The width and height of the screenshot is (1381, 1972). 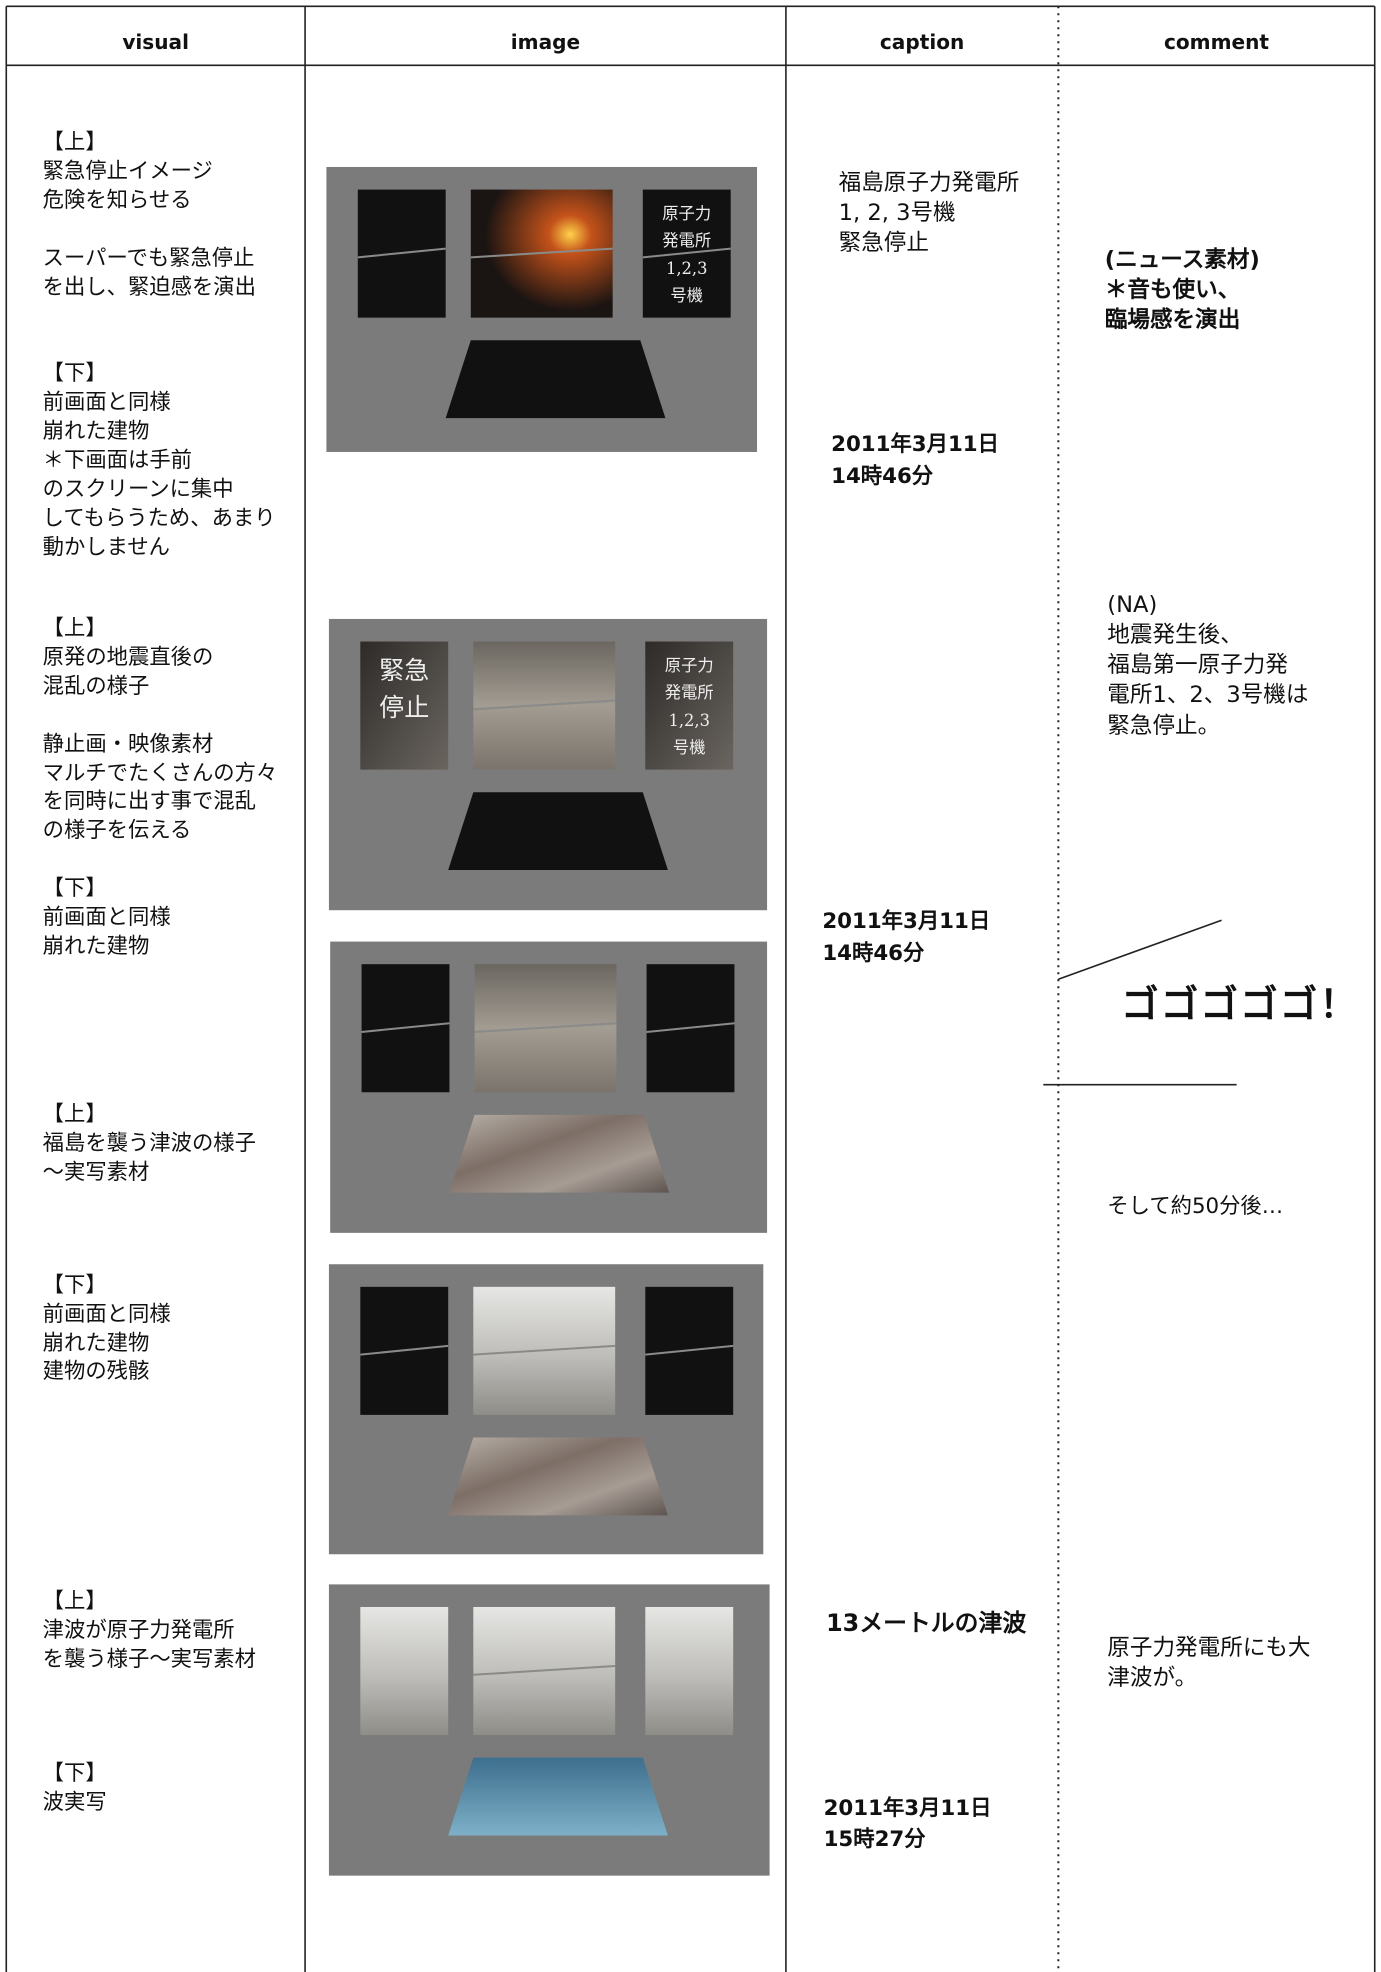 I want to click on visual-note: 【上】 津波が原子力発電所 を襲う様子～実写素材, so click(x=149, y=1630).